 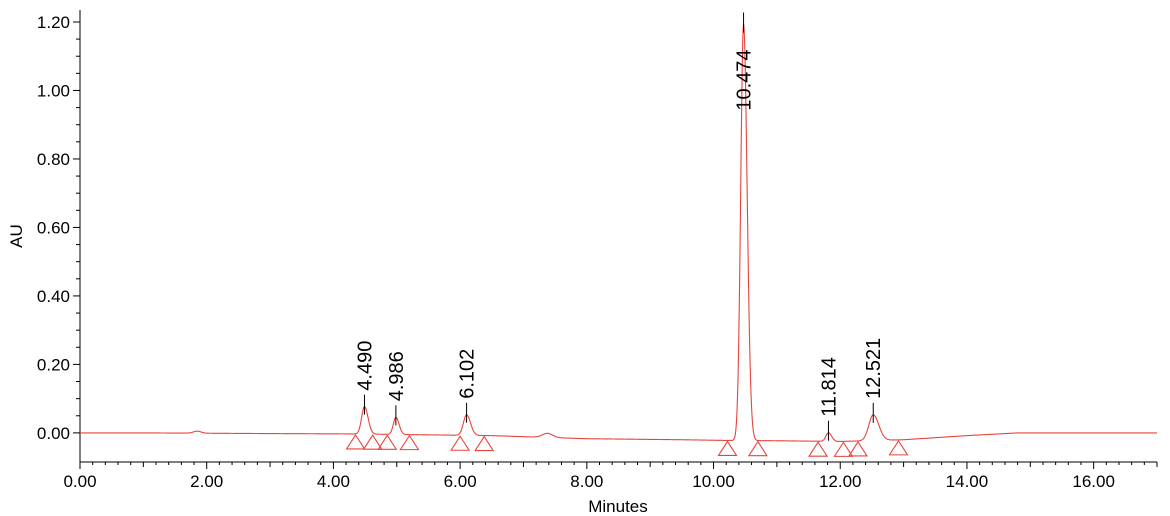 I want to click on y-tick-label: 1.00, so click(x=53, y=90).